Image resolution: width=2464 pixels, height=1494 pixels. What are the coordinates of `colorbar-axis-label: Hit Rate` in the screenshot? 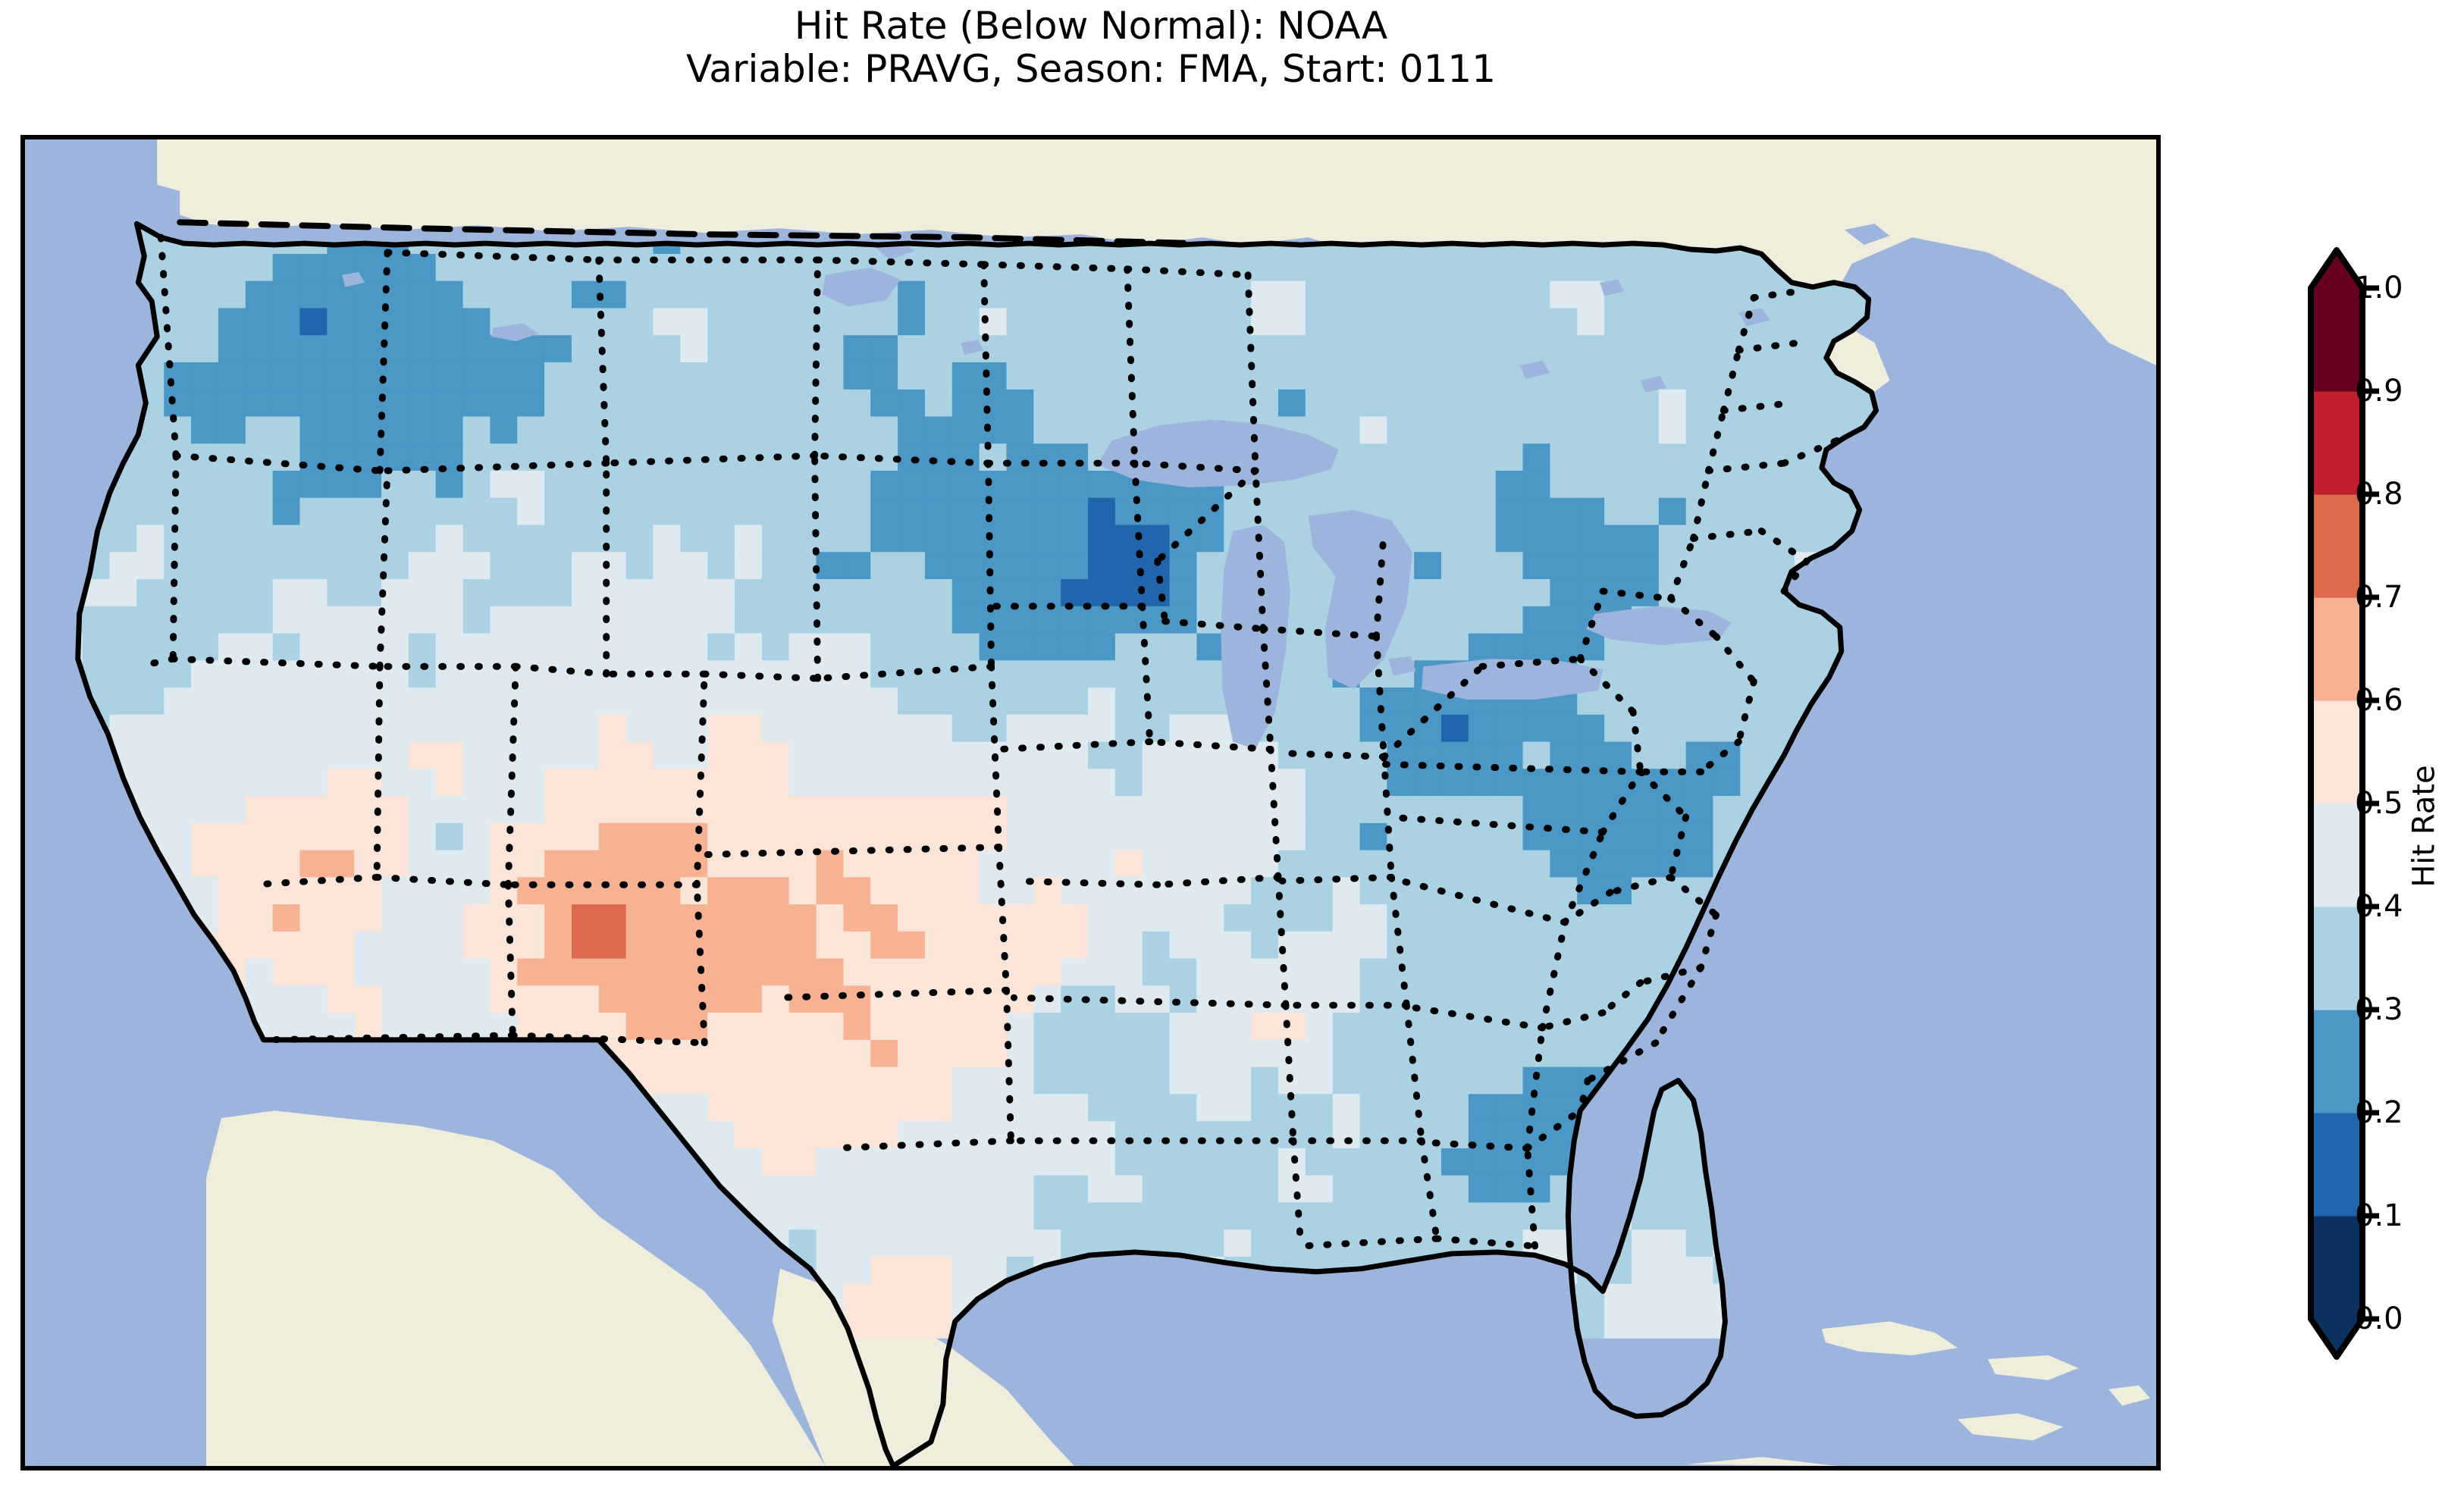 It's located at (2424, 826).